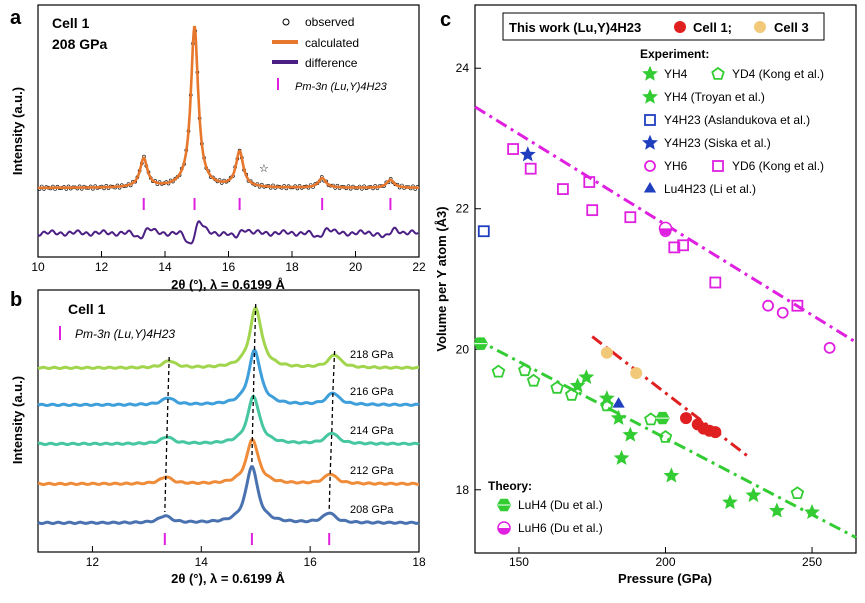  Describe the element at coordinates (228, 284) in the screenshot. I see `panel-a-xlabel: 2θ (°), λ = 0.6199 Å` at that location.